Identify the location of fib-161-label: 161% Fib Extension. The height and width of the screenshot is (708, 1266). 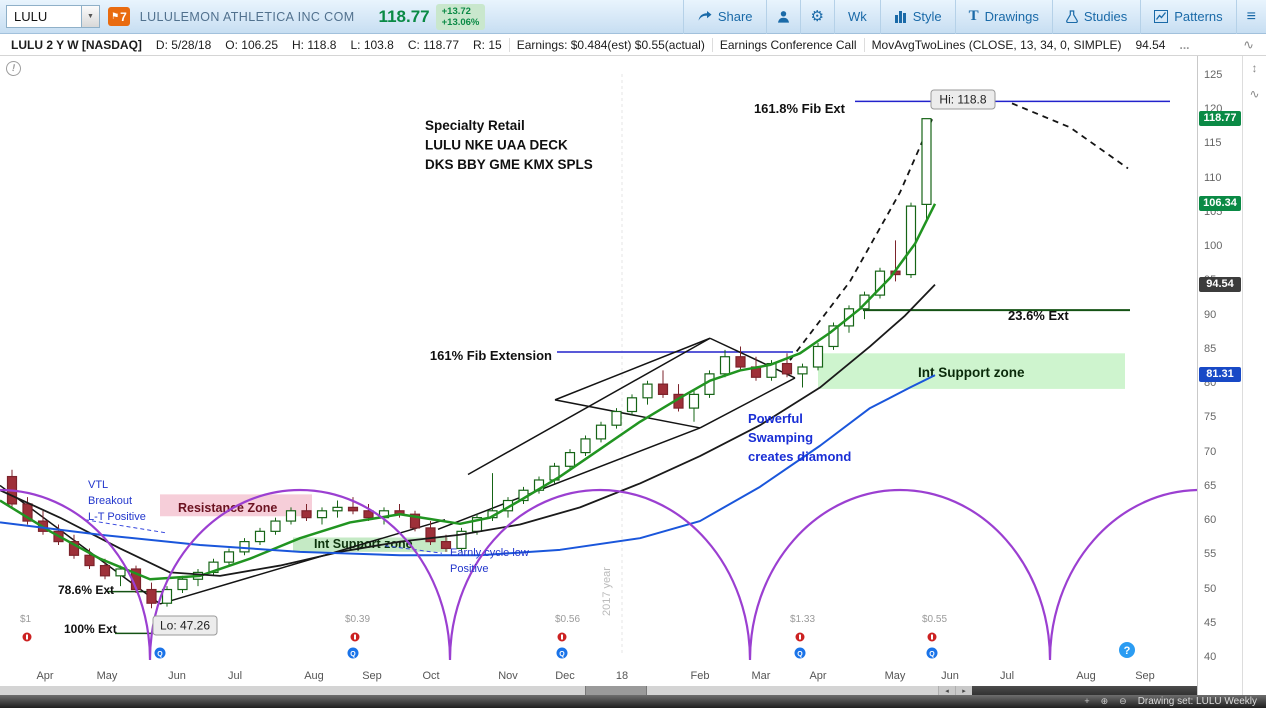
(491, 355).